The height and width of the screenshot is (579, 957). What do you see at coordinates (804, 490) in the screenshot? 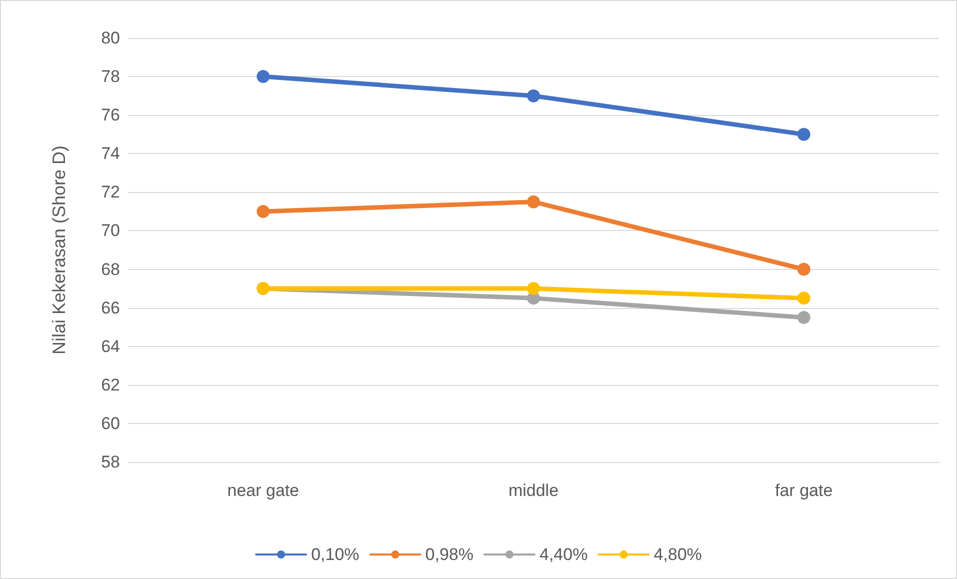
I see `x-tick-label: far gate` at bounding box center [804, 490].